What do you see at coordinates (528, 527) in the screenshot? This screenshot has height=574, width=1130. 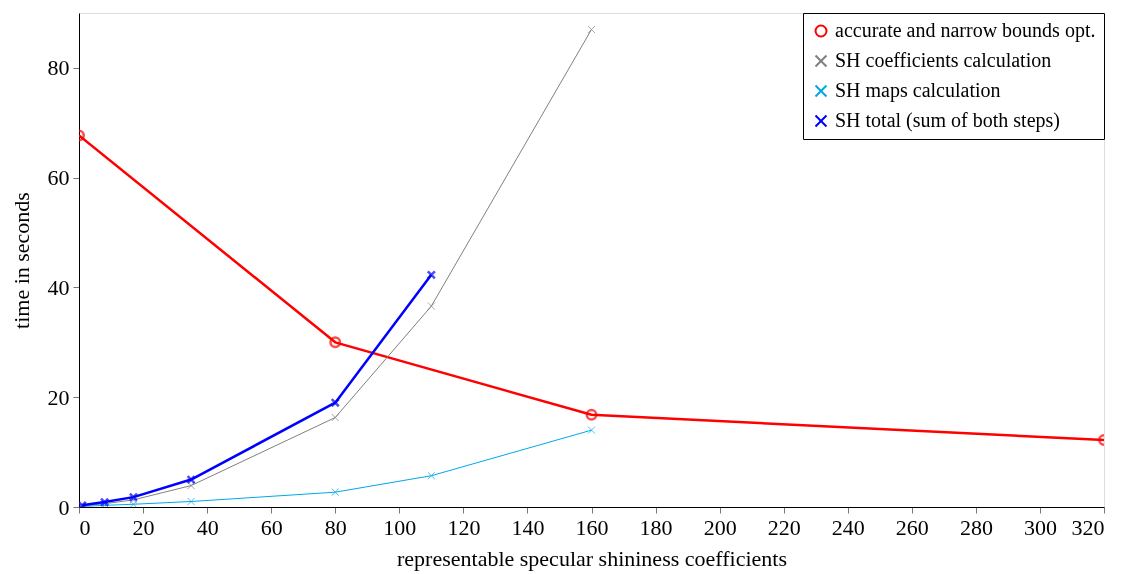 I see `x-tick-label: 140` at bounding box center [528, 527].